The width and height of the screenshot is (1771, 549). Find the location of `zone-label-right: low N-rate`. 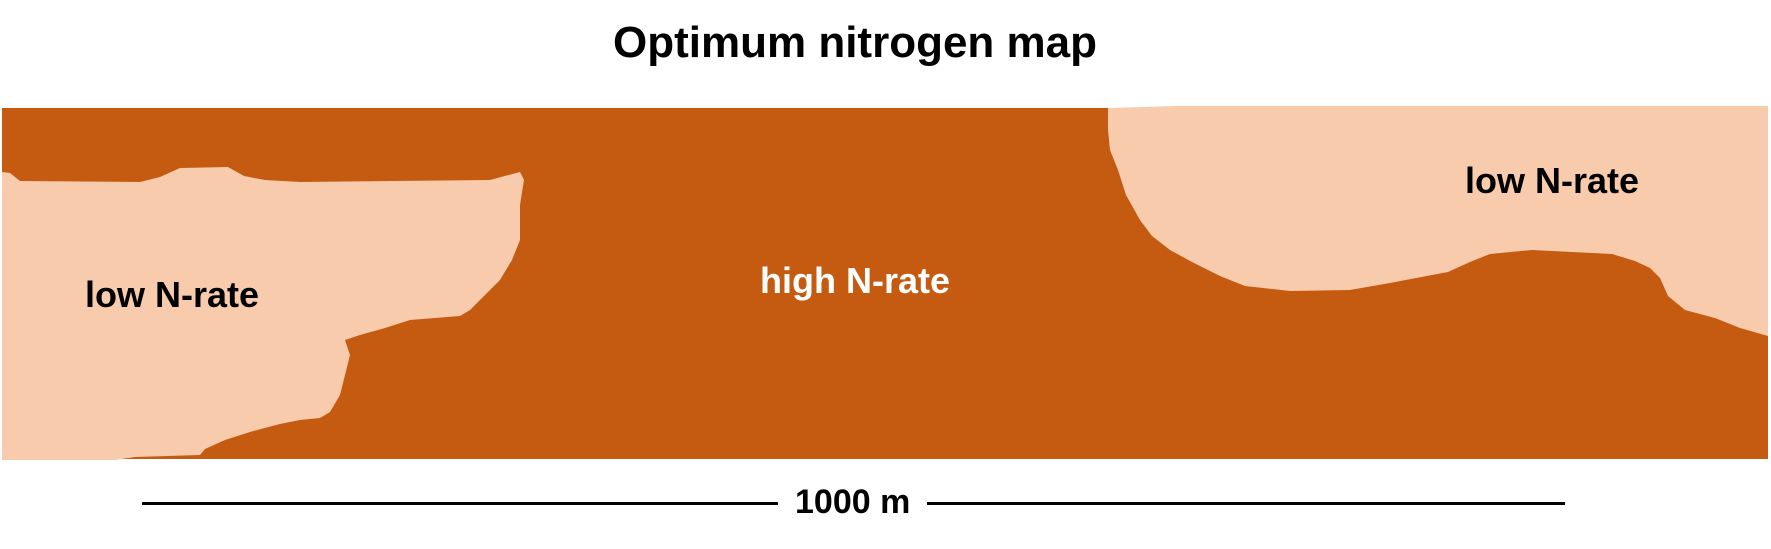

zone-label-right: low N-rate is located at coordinates (1552, 180).